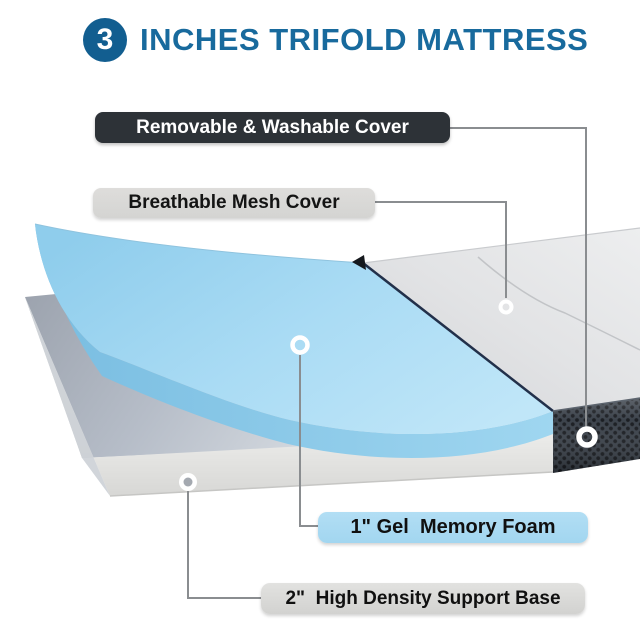 This screenshot has height=640, width=640. What do you see at coordinates (458, 337) in the screenshot?
I see `foam-mesh-boundary-line` at bounding box center [458, 337].